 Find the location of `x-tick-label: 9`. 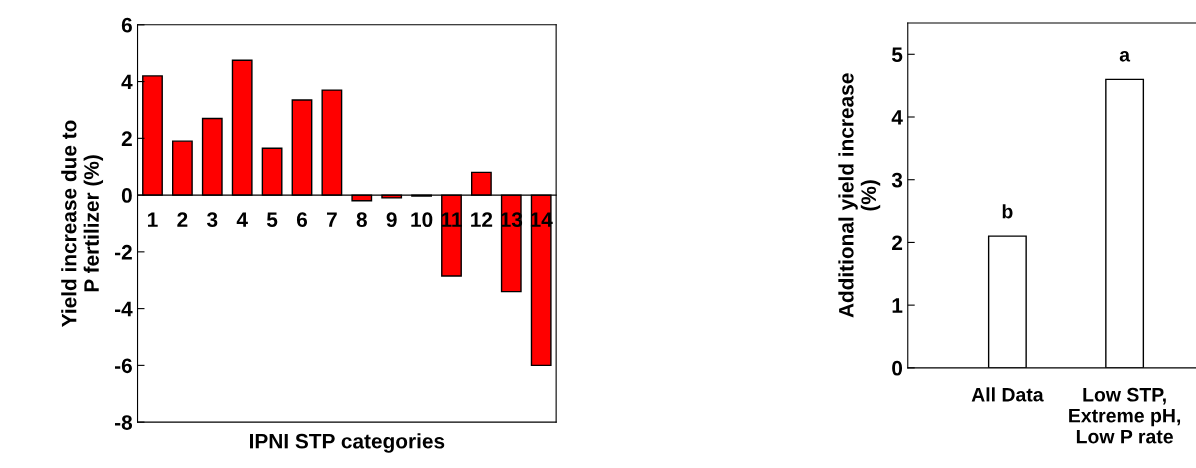

x-tick-label: 9 is located at coordinates (391, 220).